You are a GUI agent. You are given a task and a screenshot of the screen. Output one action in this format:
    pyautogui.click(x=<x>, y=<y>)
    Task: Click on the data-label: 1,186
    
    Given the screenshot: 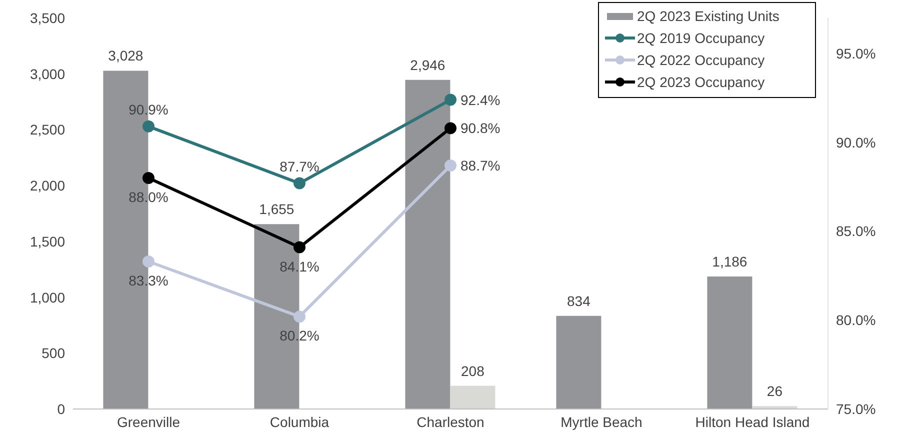 What is the action you would take?
    pyautogui.click(x=730, y=262)
    